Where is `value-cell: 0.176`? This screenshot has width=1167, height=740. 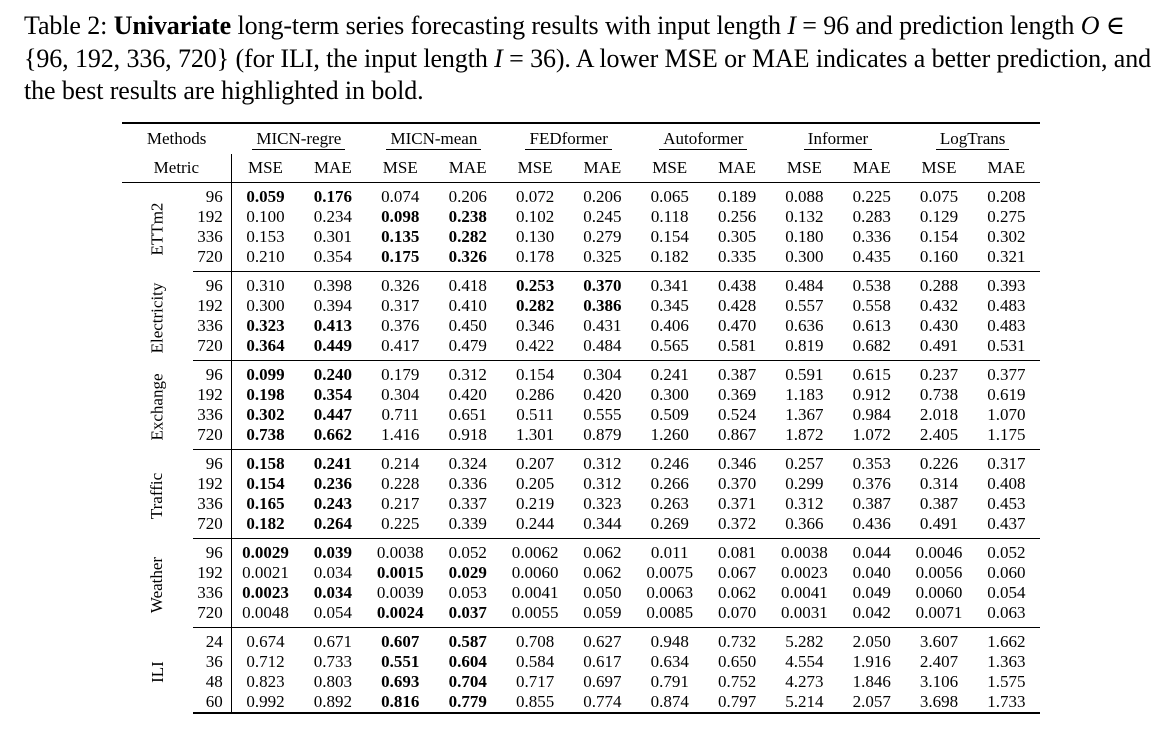 value-cell: 0.176 is located at coordinates (332, 196).